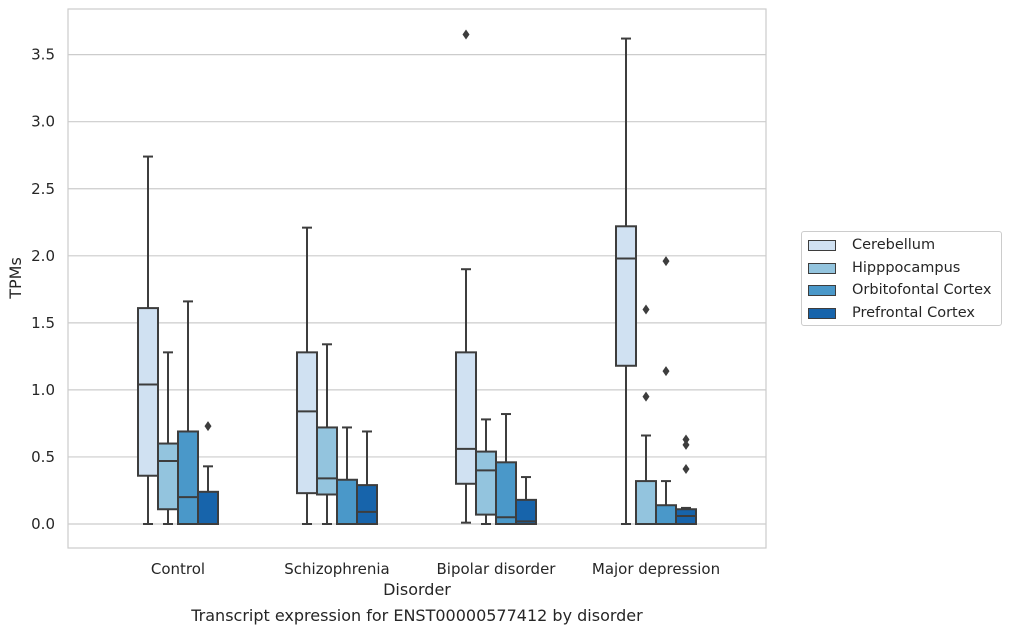  Describe the element at coordinates (43, 289) in the screenshot. I see `y-axis-ticks: 0.0 0.5 1.0 1.5 2.0 2.5 3.0 3.5` at that location.